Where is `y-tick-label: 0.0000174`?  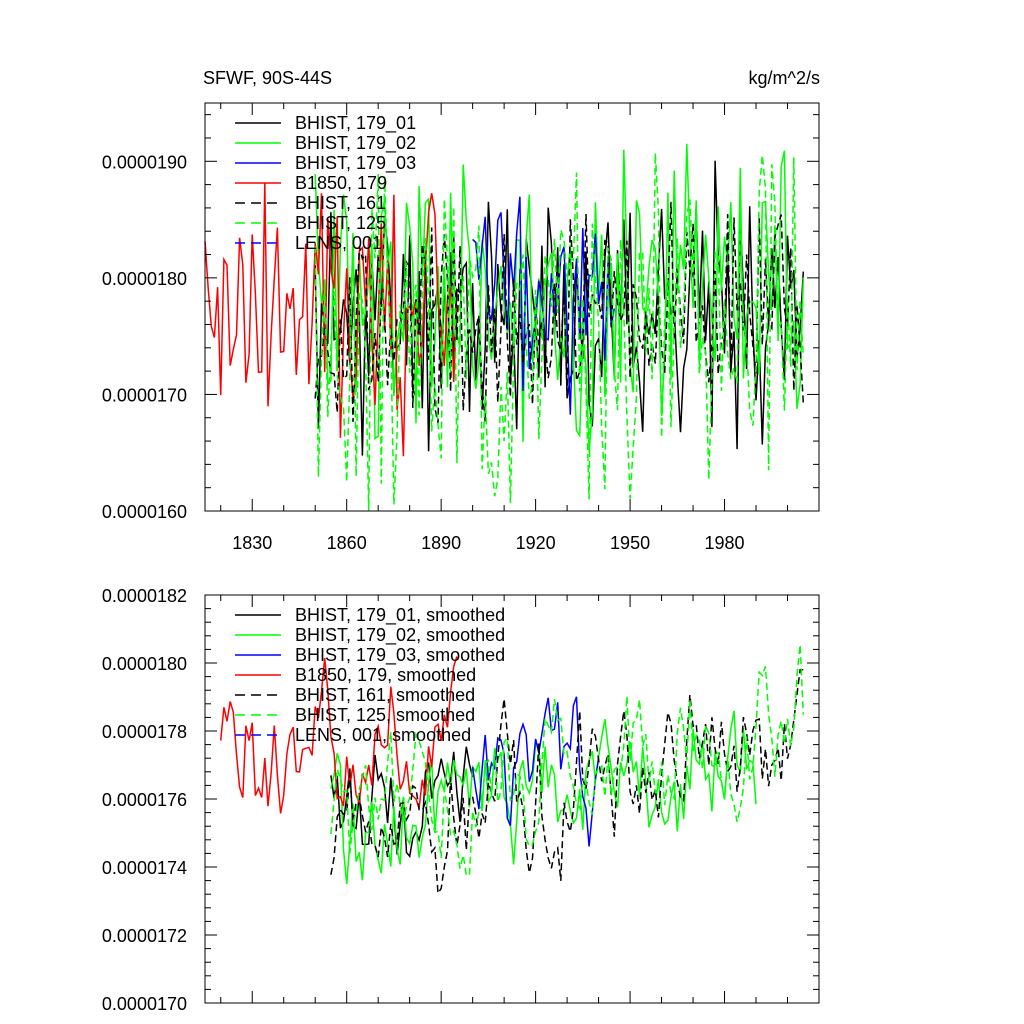
y-tick-label: 0.0000174 is located at coordinates (144, 868).